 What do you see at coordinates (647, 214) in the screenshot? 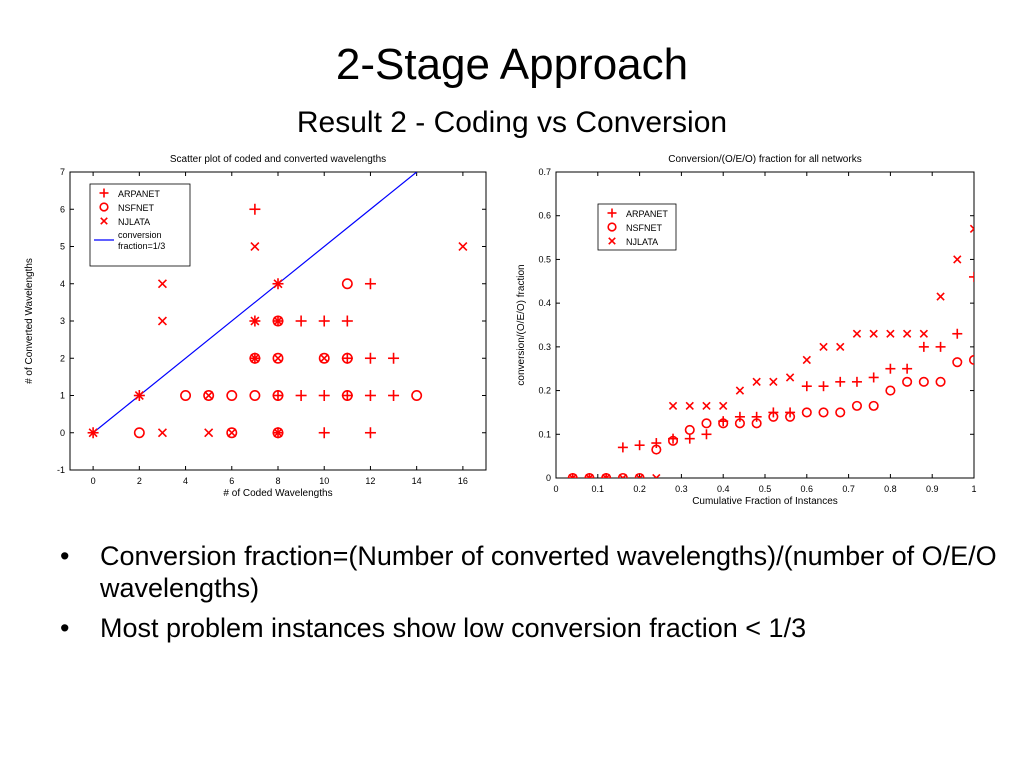
I see `legend-entry: ARPANET` at bounding box center [647, 214].